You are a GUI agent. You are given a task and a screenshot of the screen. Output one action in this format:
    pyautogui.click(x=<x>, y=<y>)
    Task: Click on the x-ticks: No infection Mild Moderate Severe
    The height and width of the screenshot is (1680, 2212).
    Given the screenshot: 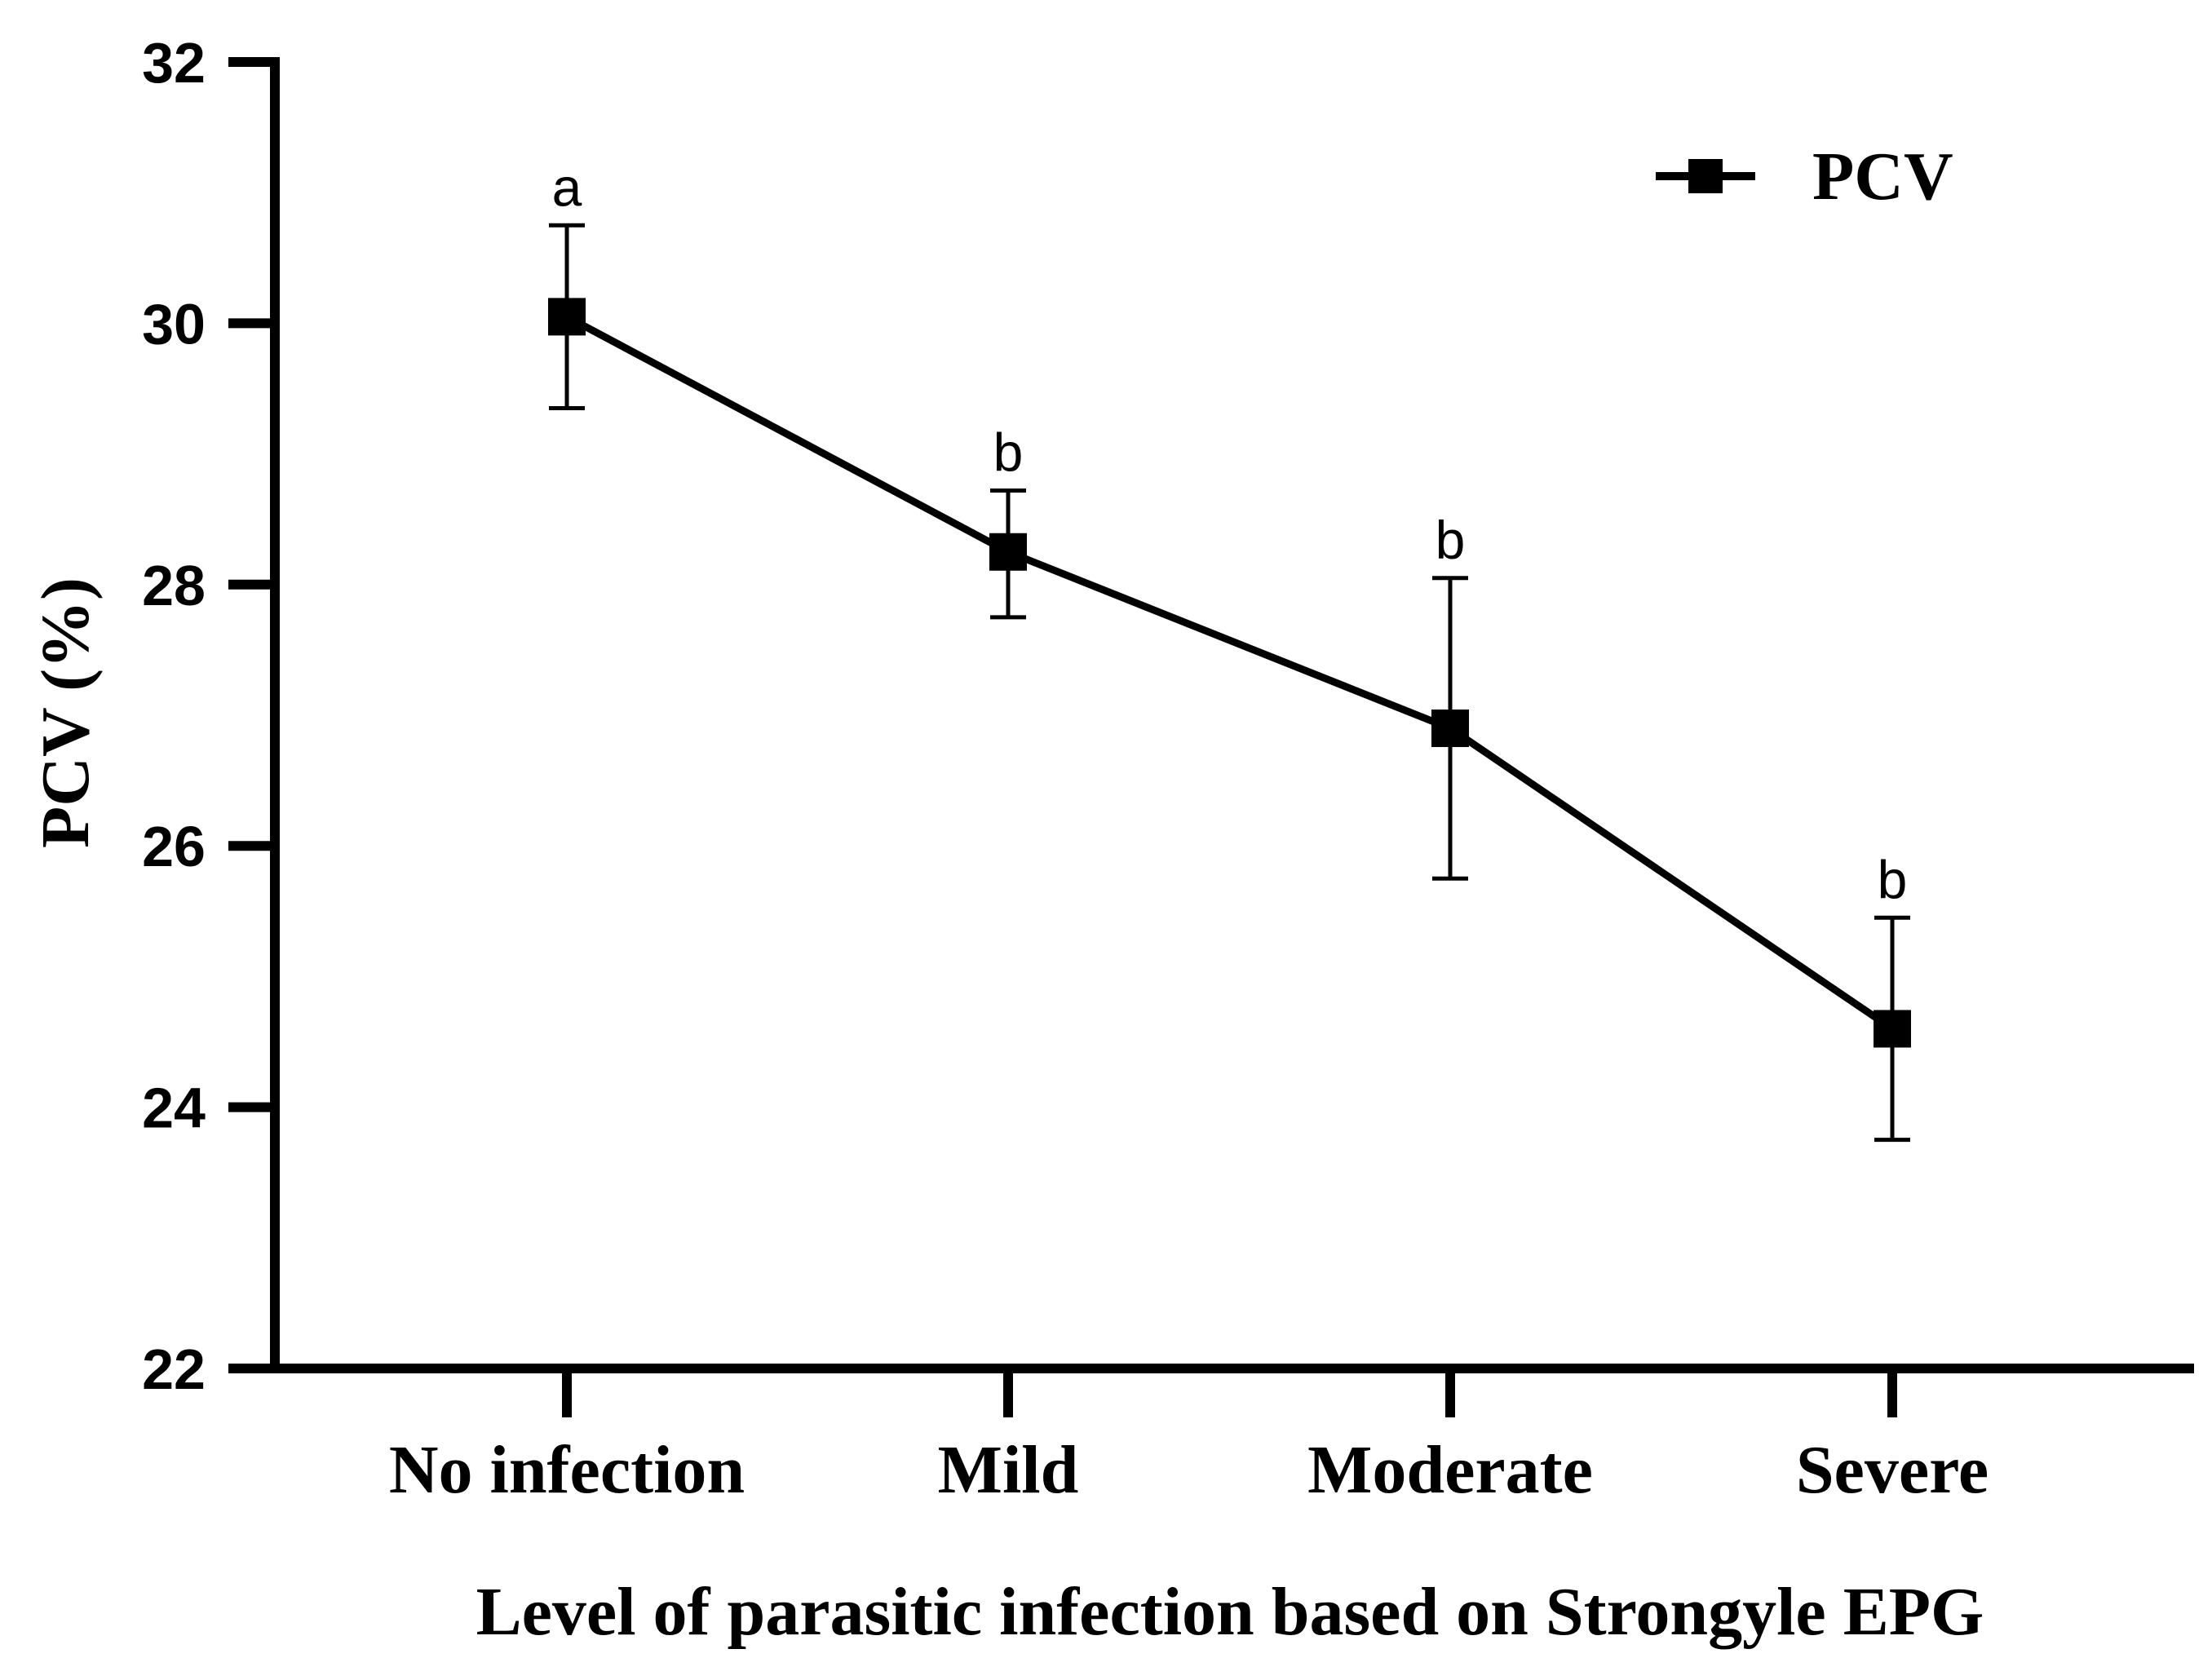 What is the action you would take?
    pyautogui.click(x=1189, y=1438)
    